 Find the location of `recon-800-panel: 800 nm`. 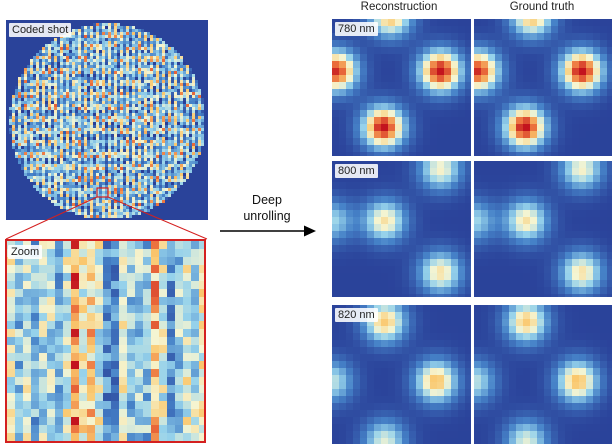

recon-800-panel: 800 nm is located at coordinates (401, 229).